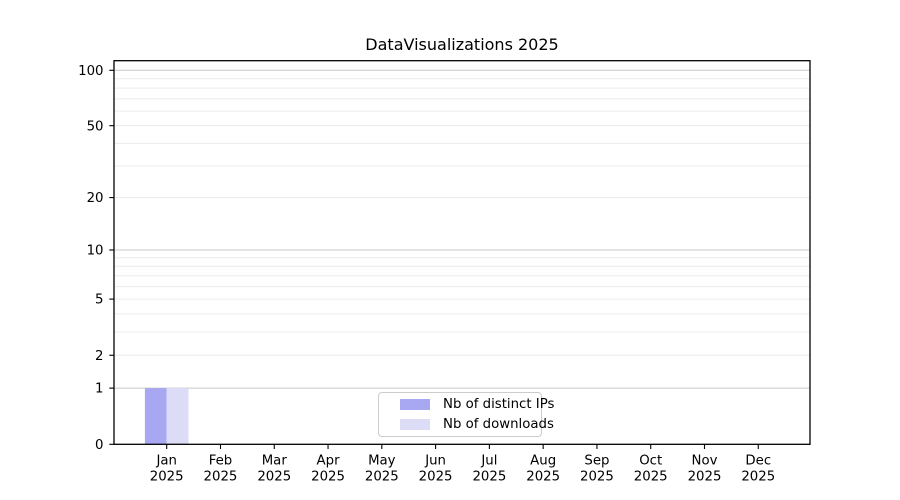 The image size is (900, 500). What do you see at coordinates (177, 416) in the screenshot?
I see `bar-nb-of-downloads` at bounding box center [177, 416].